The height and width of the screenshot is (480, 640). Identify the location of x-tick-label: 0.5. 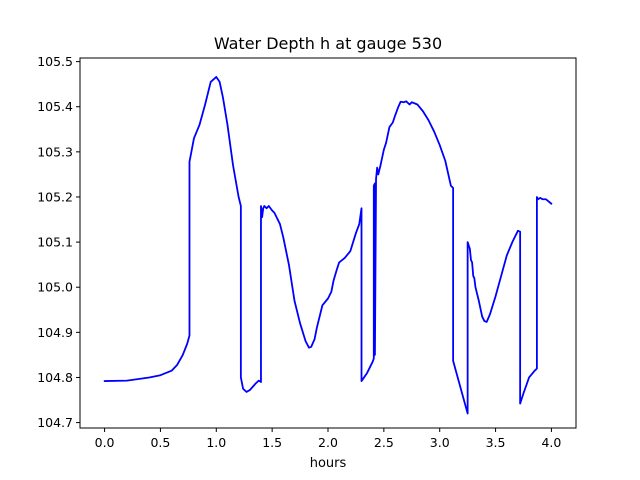
(160, 442).